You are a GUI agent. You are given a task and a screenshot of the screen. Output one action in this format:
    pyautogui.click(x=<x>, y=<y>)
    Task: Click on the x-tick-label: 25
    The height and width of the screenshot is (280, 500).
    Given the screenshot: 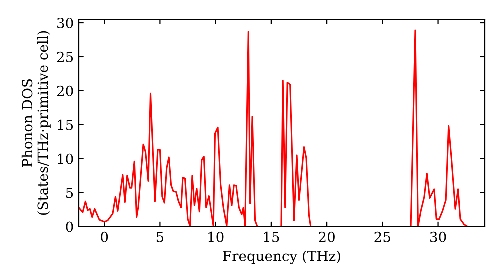 What is the action you would take?
    pyautogui.click(x=382, y=237)
    